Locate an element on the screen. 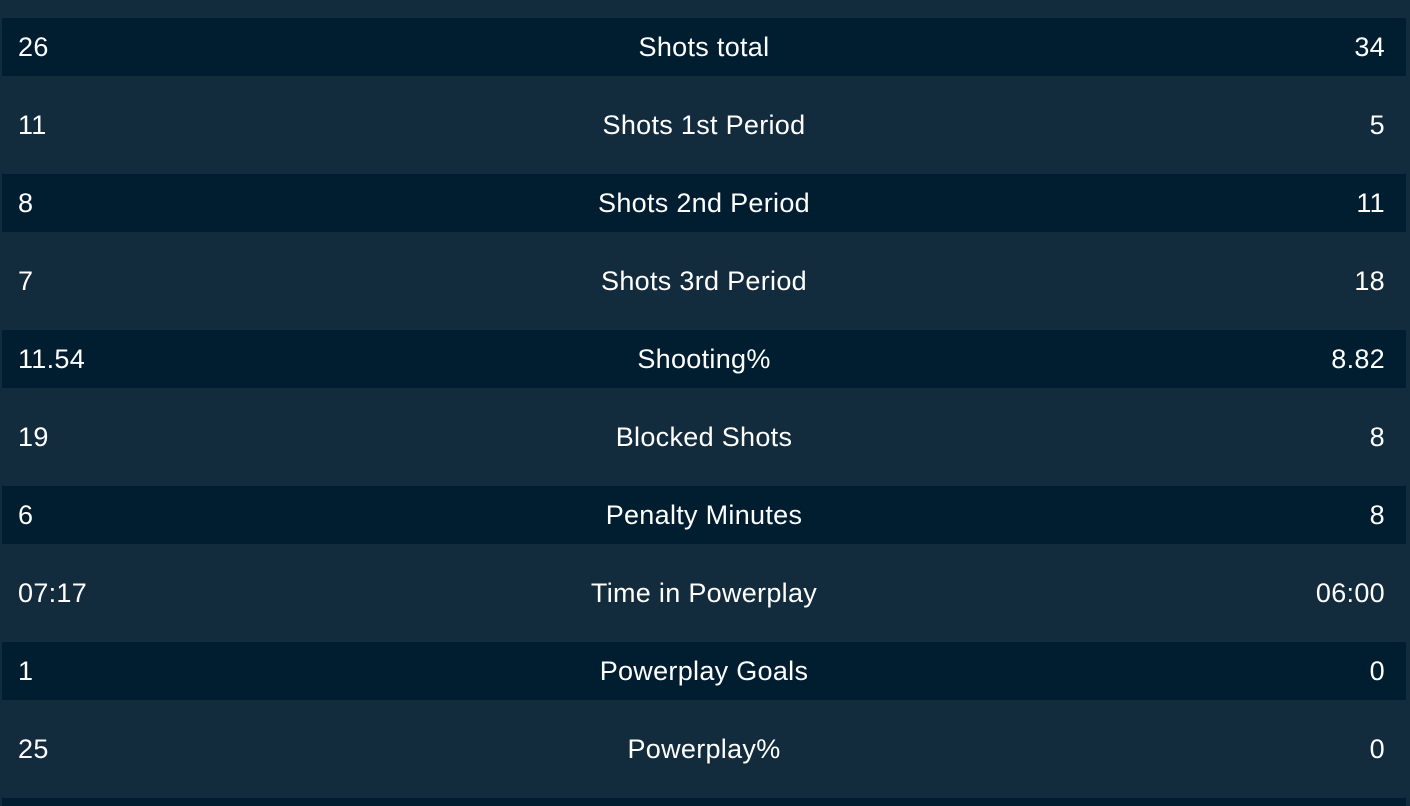  stat-away-value: 06:00 is located at coordinates (1350, 593).